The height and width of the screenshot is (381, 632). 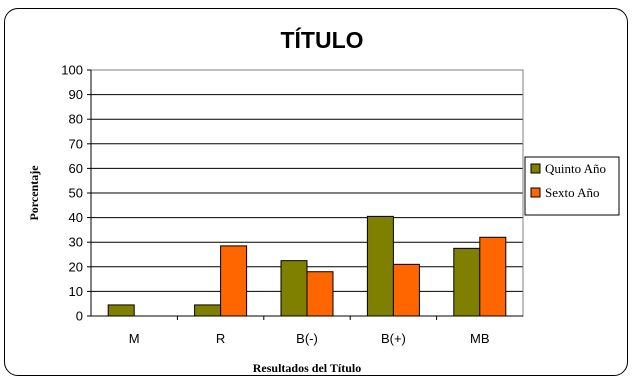 What do you see at coordinates (480, 338) in the screenshot?
I see `x-tick-label: MB` at bounding box center [480, 338].